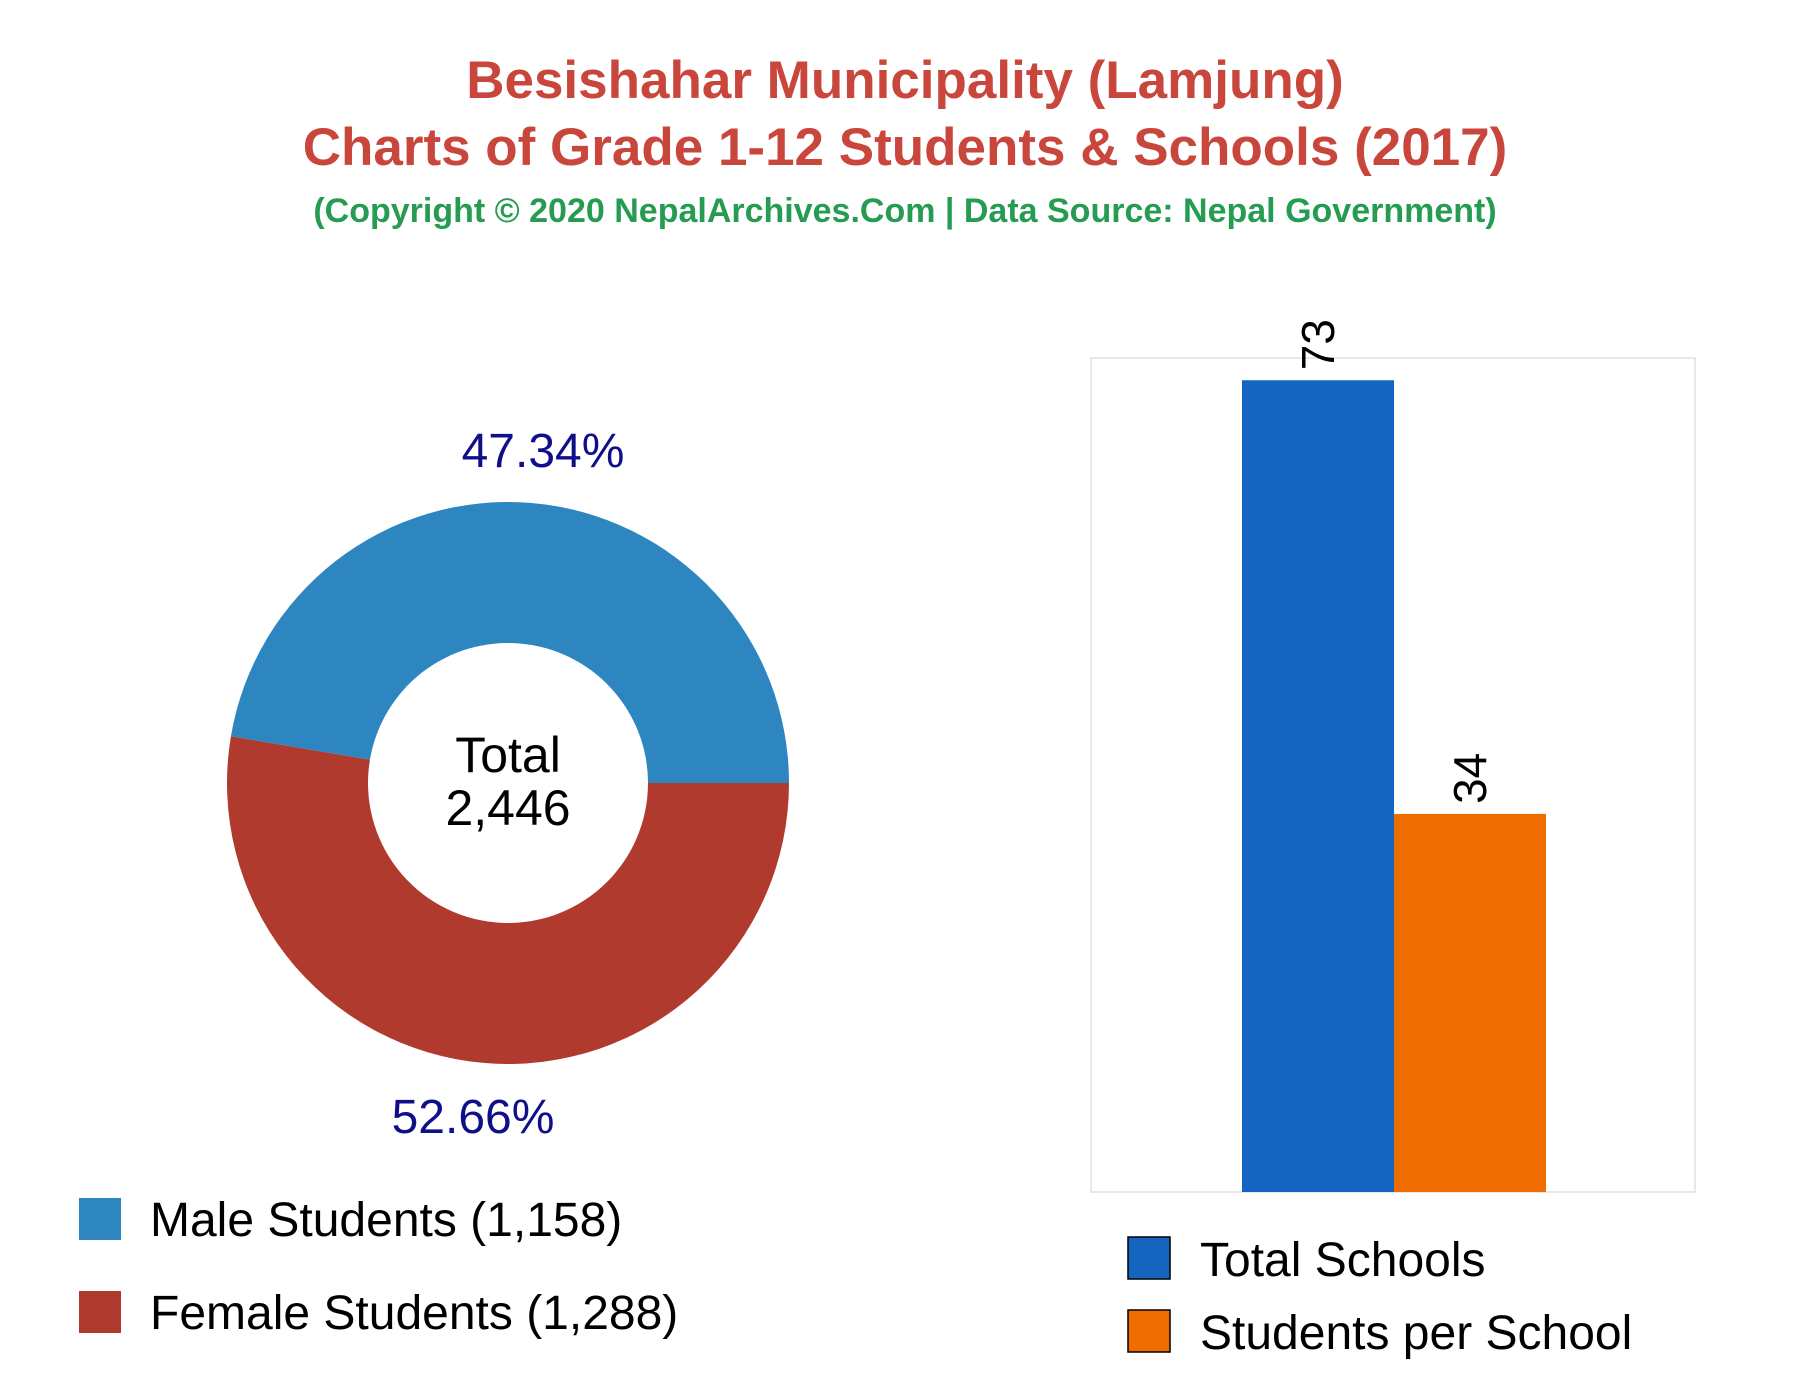  What do you see at coordinates (100, 1219) in the screenshot?
I see `legend-swatch-male` at bounding box center [100, 1219].